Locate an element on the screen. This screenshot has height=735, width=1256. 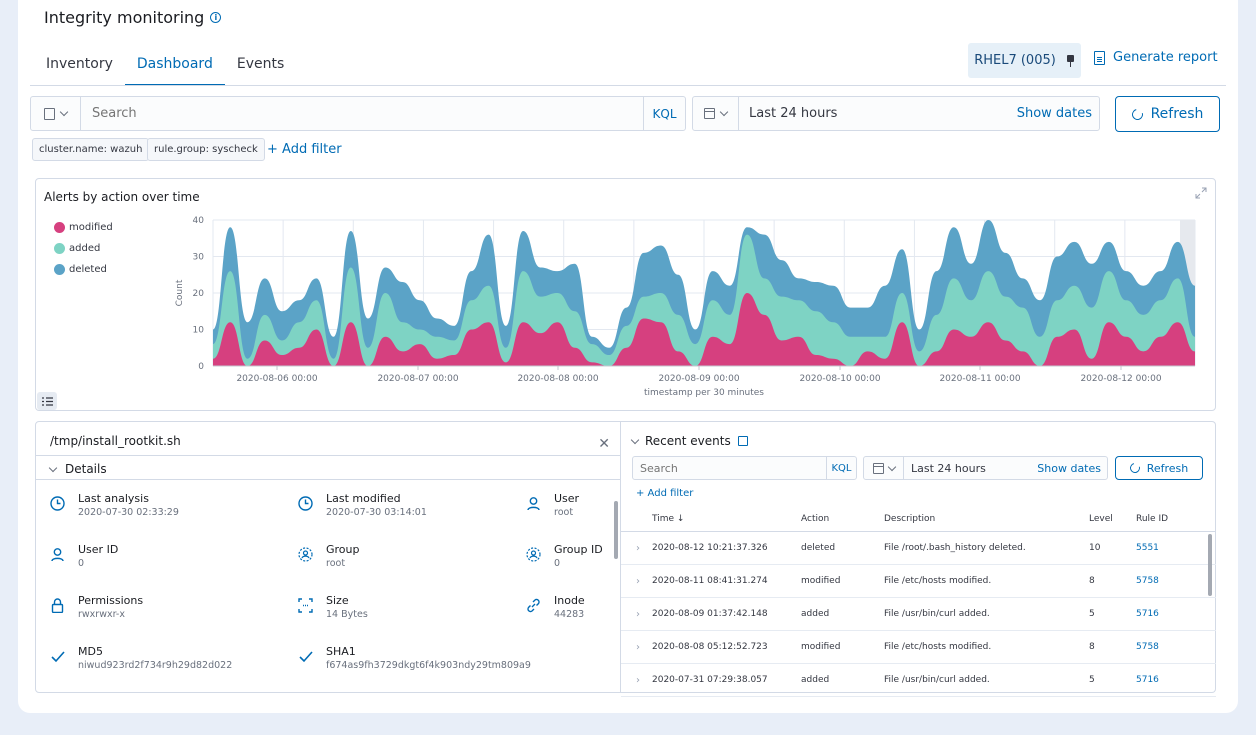
tab-inventory: Inventory is located at coordinates (79, 64).